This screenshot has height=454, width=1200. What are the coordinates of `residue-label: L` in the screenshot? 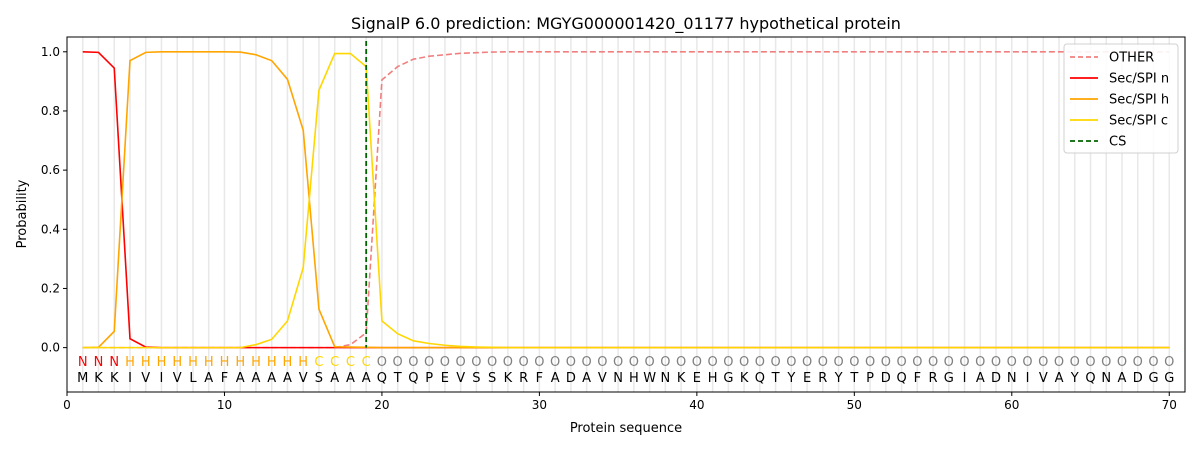 It's located at (193, 378).